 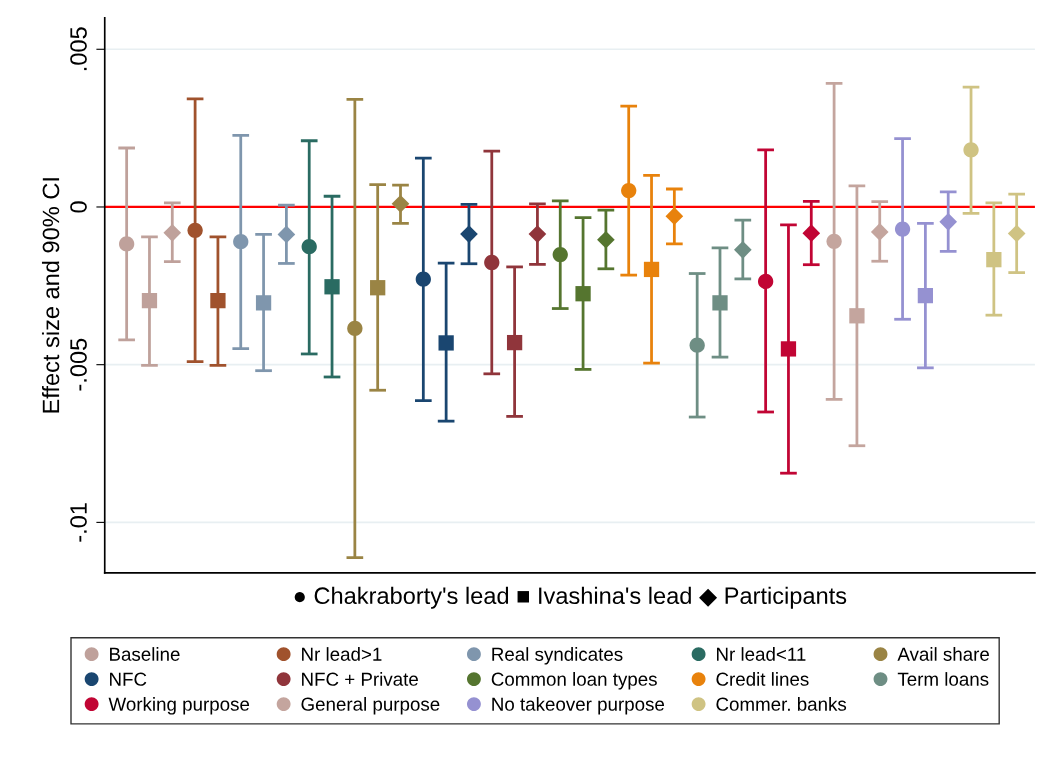 I want to click on y-tick-label: -.01, so click(x=78, y=522).